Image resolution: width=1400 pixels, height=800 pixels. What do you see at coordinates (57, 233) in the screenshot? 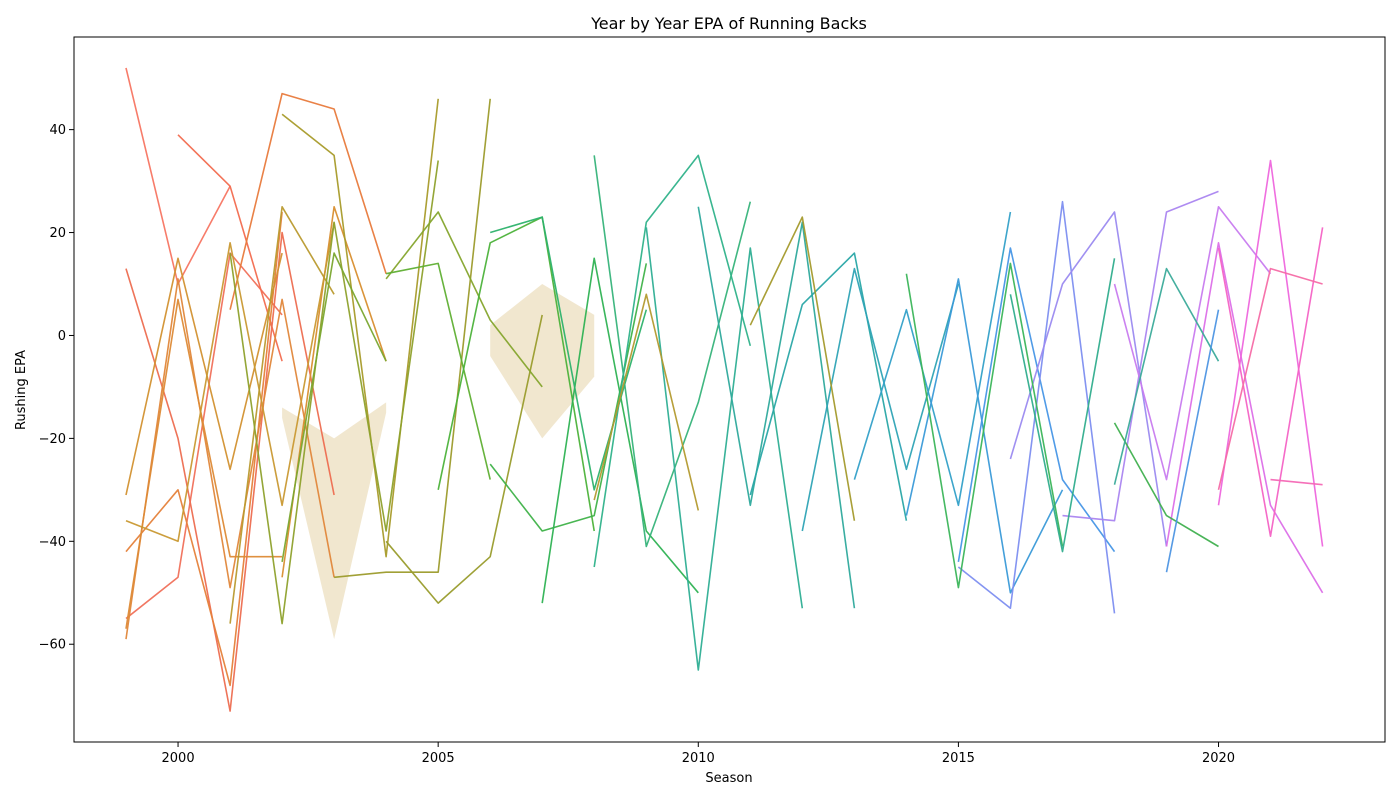
I see `y-tick-label: 20` at bounding box center [57, 233].